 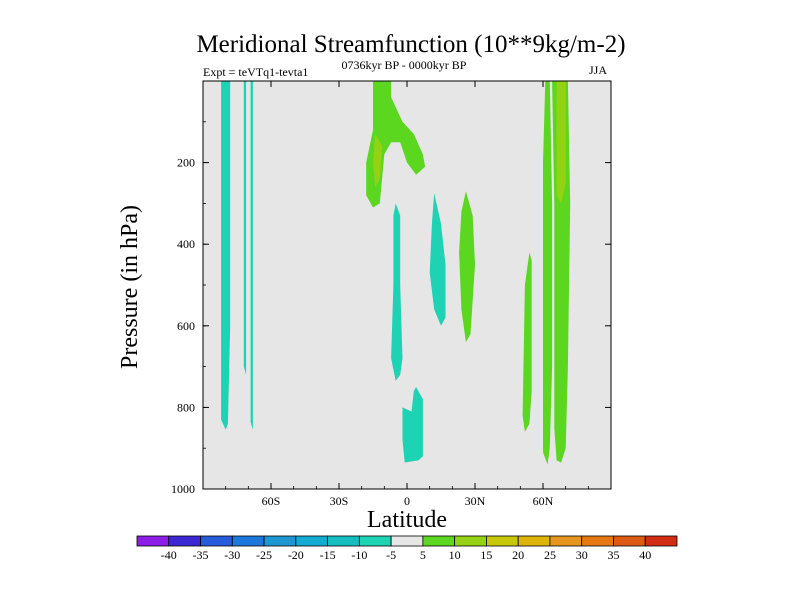 What do you see at coordinates (613, 555) in the screenshot?
I see `colorbar-label: 35` at bounding box center [613, 555].